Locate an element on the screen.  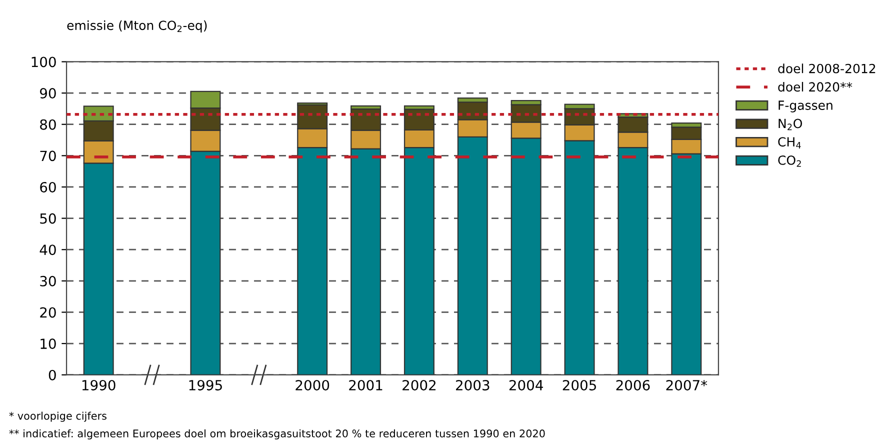
legend-label: doel 2008-2012 is located at coordinates (827, 69).